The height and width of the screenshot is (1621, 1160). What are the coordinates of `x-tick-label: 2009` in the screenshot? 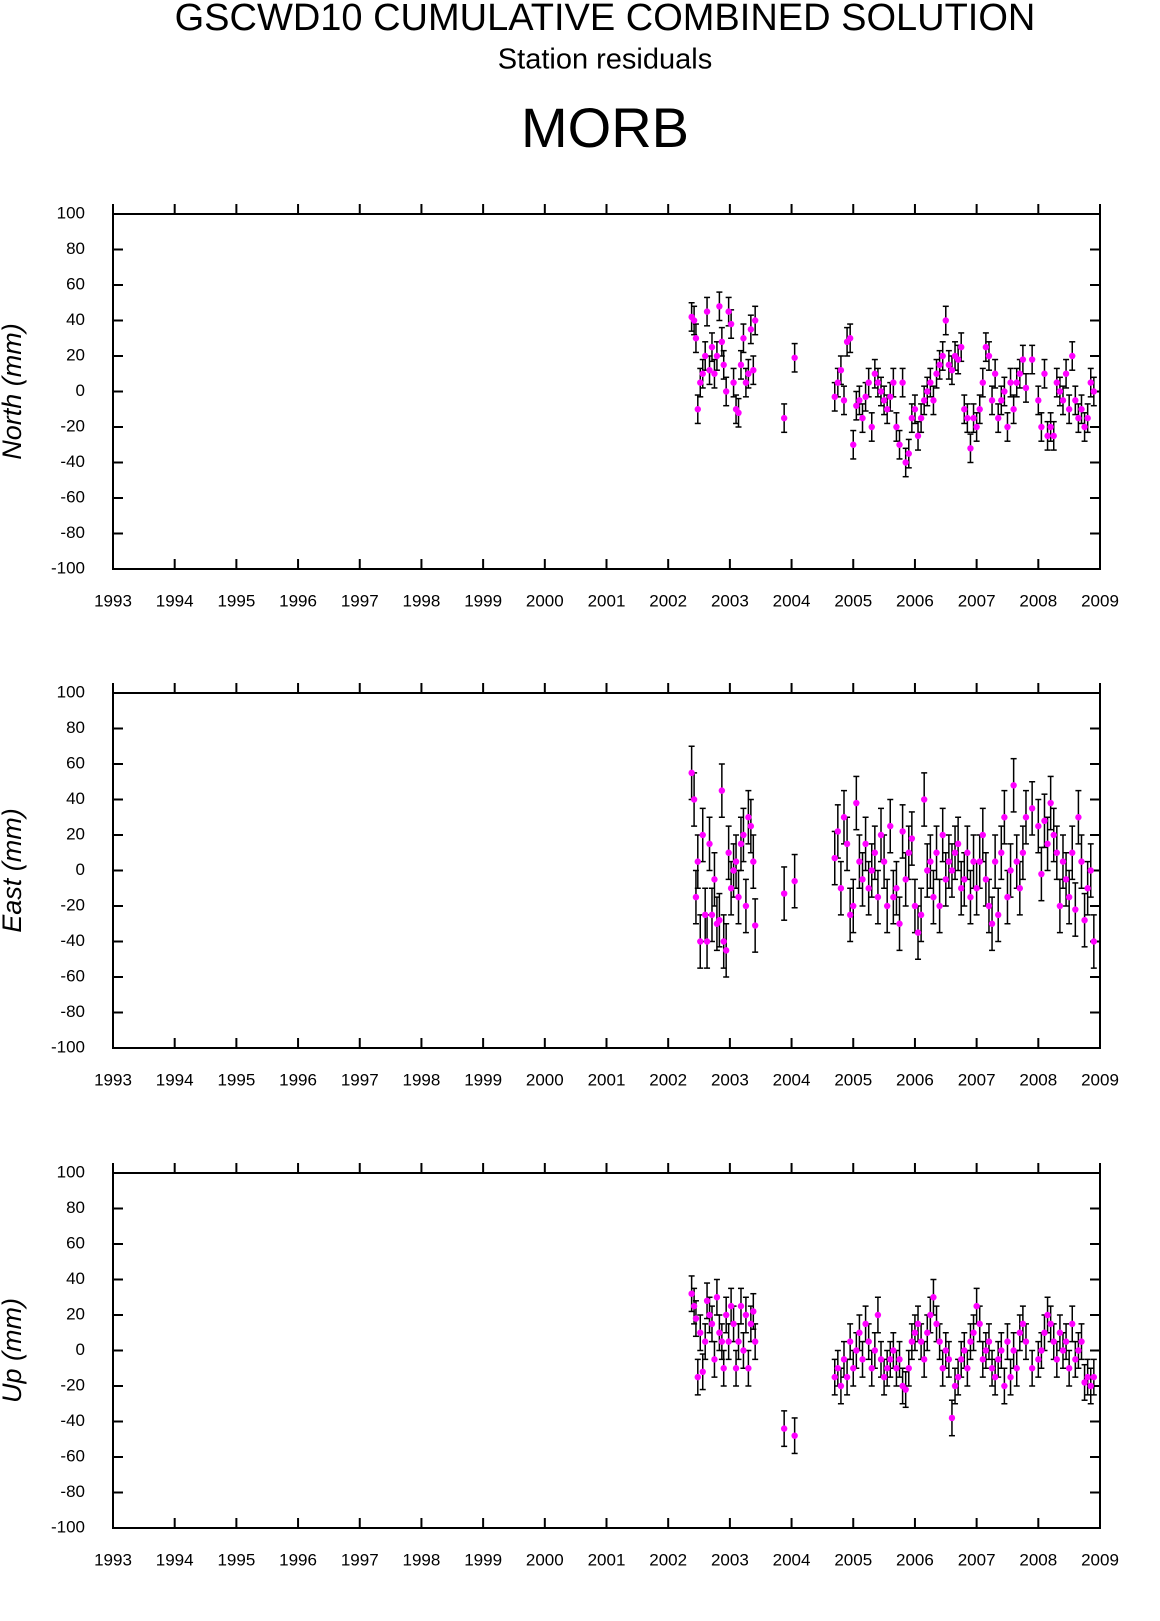 It's located at (1100, 1079).